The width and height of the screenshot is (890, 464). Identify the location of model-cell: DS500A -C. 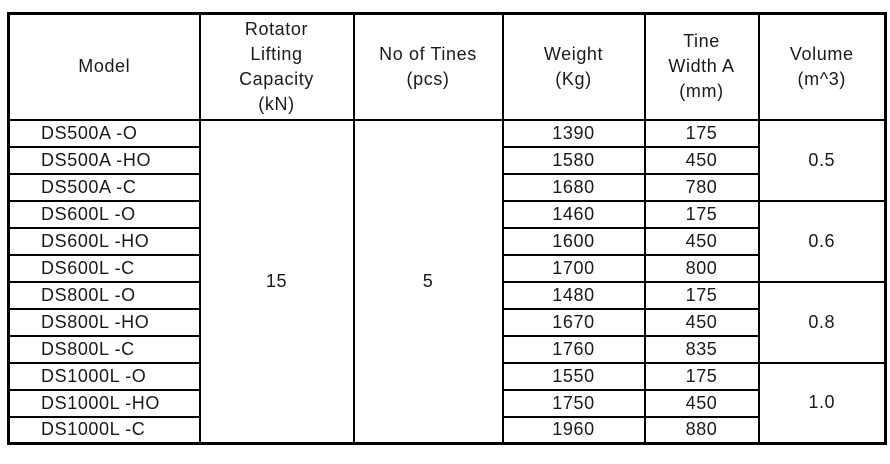
(104, 187).